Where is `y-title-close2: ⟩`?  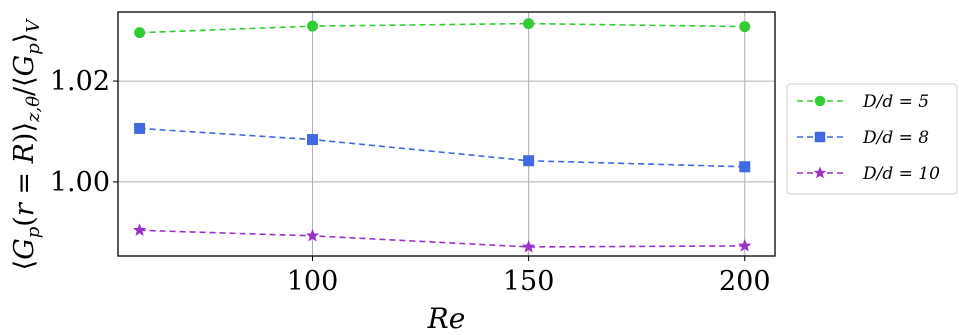 y-title-close2: ⟩ is located at coordinates (24, 38).